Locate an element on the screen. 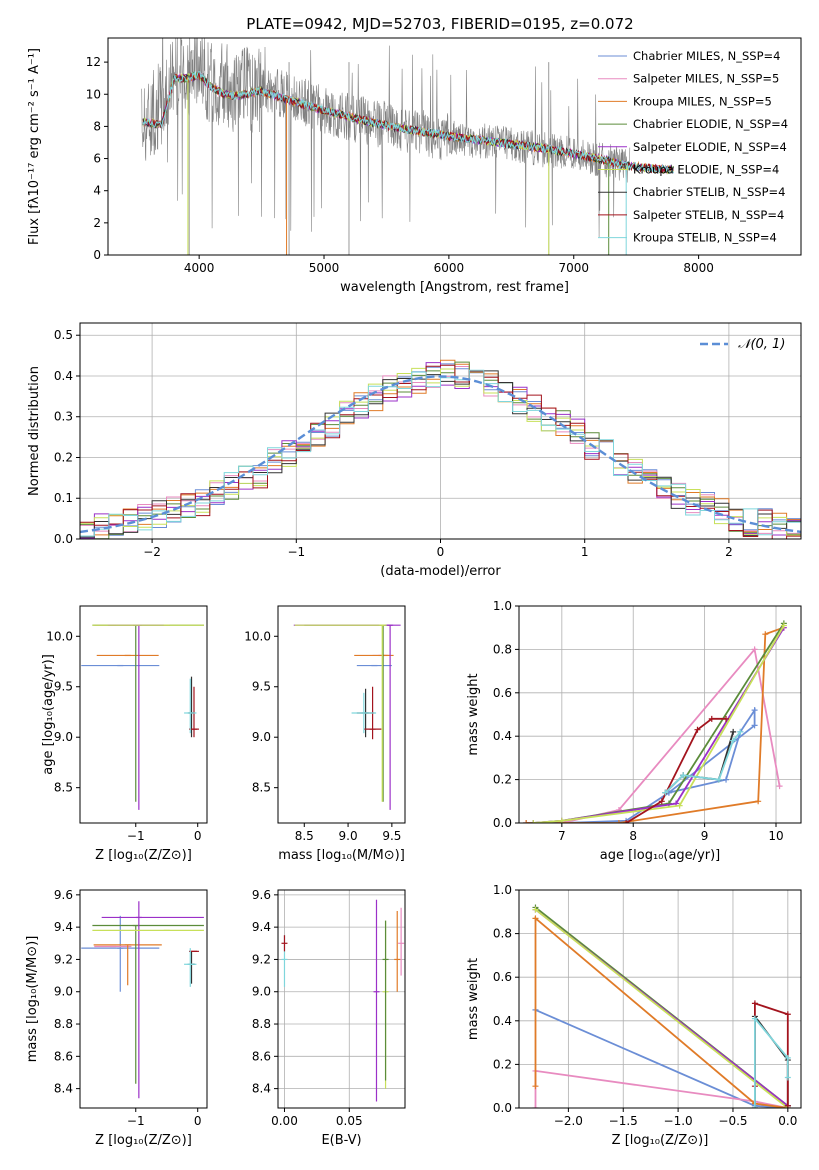 The image size is (819, 1170). model-line is located at coordinates (408, 122).